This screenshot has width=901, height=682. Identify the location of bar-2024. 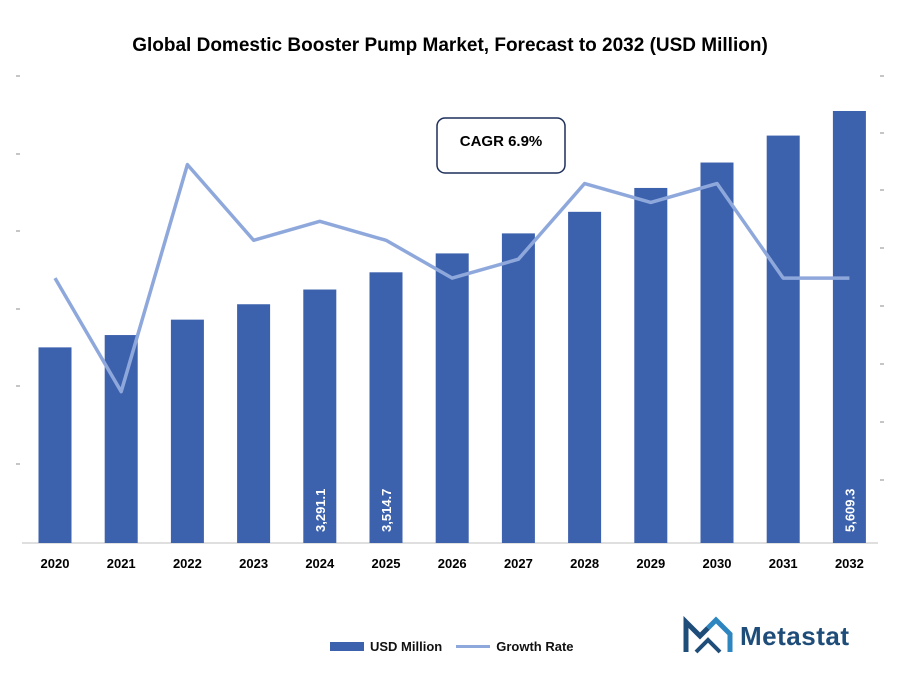
(320, 416).